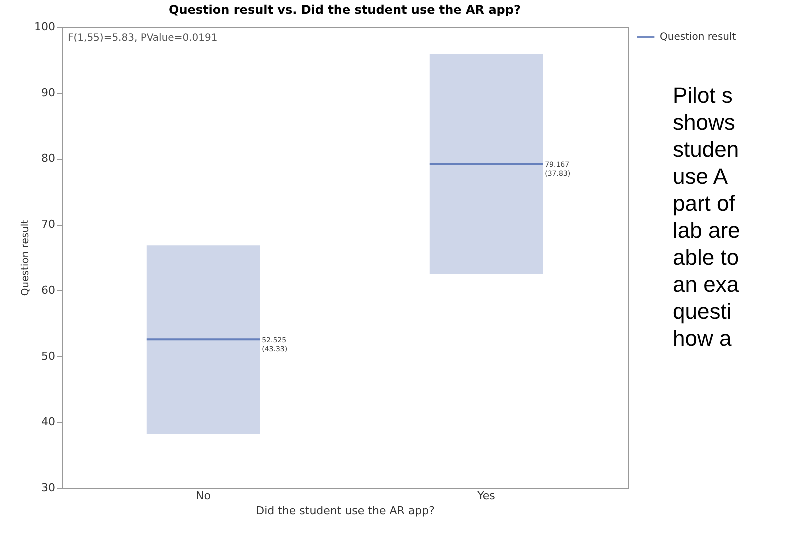  What do you see at coordinates (49, 488) in the screenshot?
I see `y-tick-label: 30` at bounding box center [49, 488].